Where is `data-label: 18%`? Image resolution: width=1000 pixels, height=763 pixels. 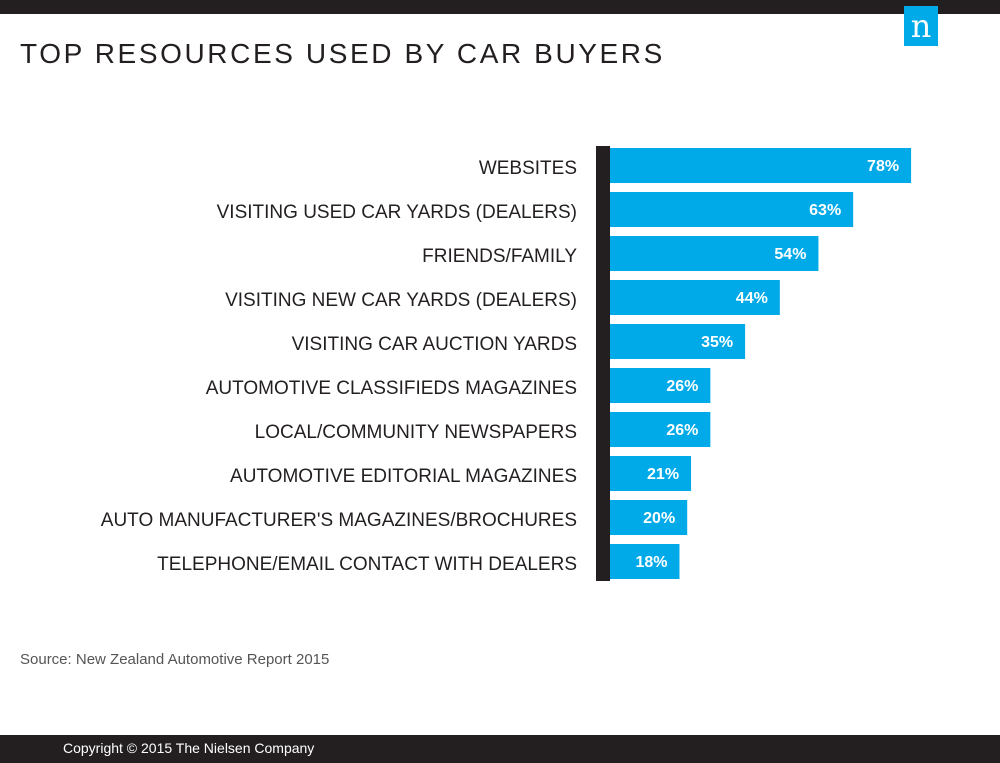
data-label: 18% is located at coordinates (651, 562).